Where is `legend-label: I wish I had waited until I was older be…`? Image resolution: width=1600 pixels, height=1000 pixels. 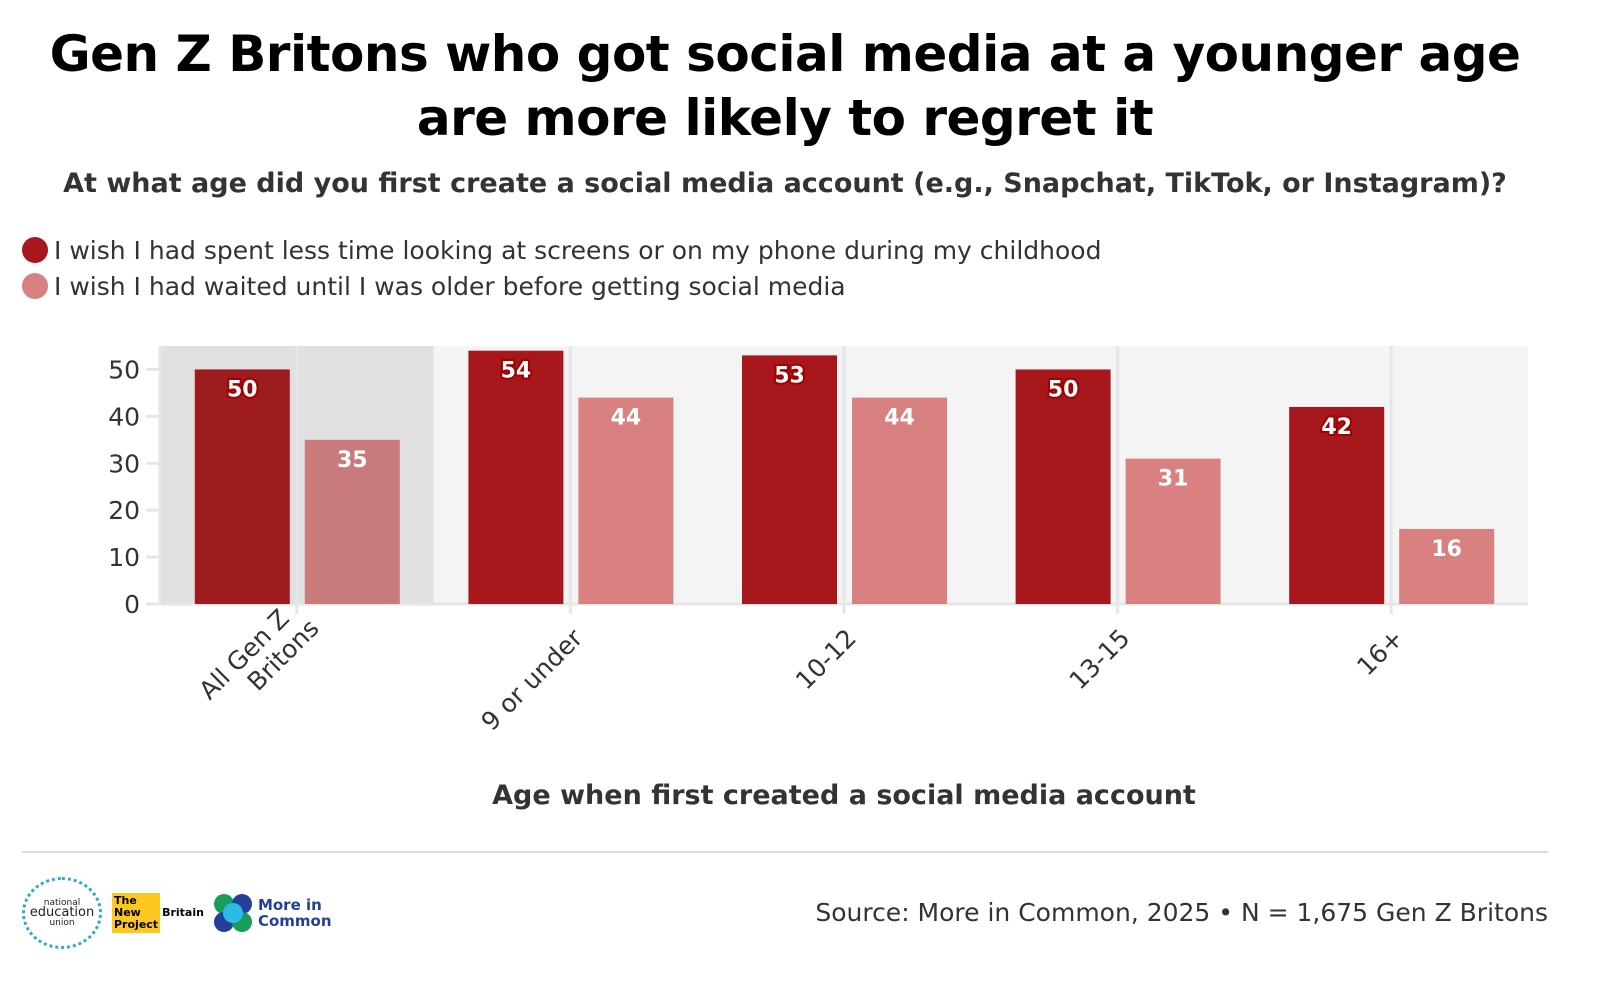 legend-label: I wish I had waited until I was older be… is located at coordinates (450, 286).